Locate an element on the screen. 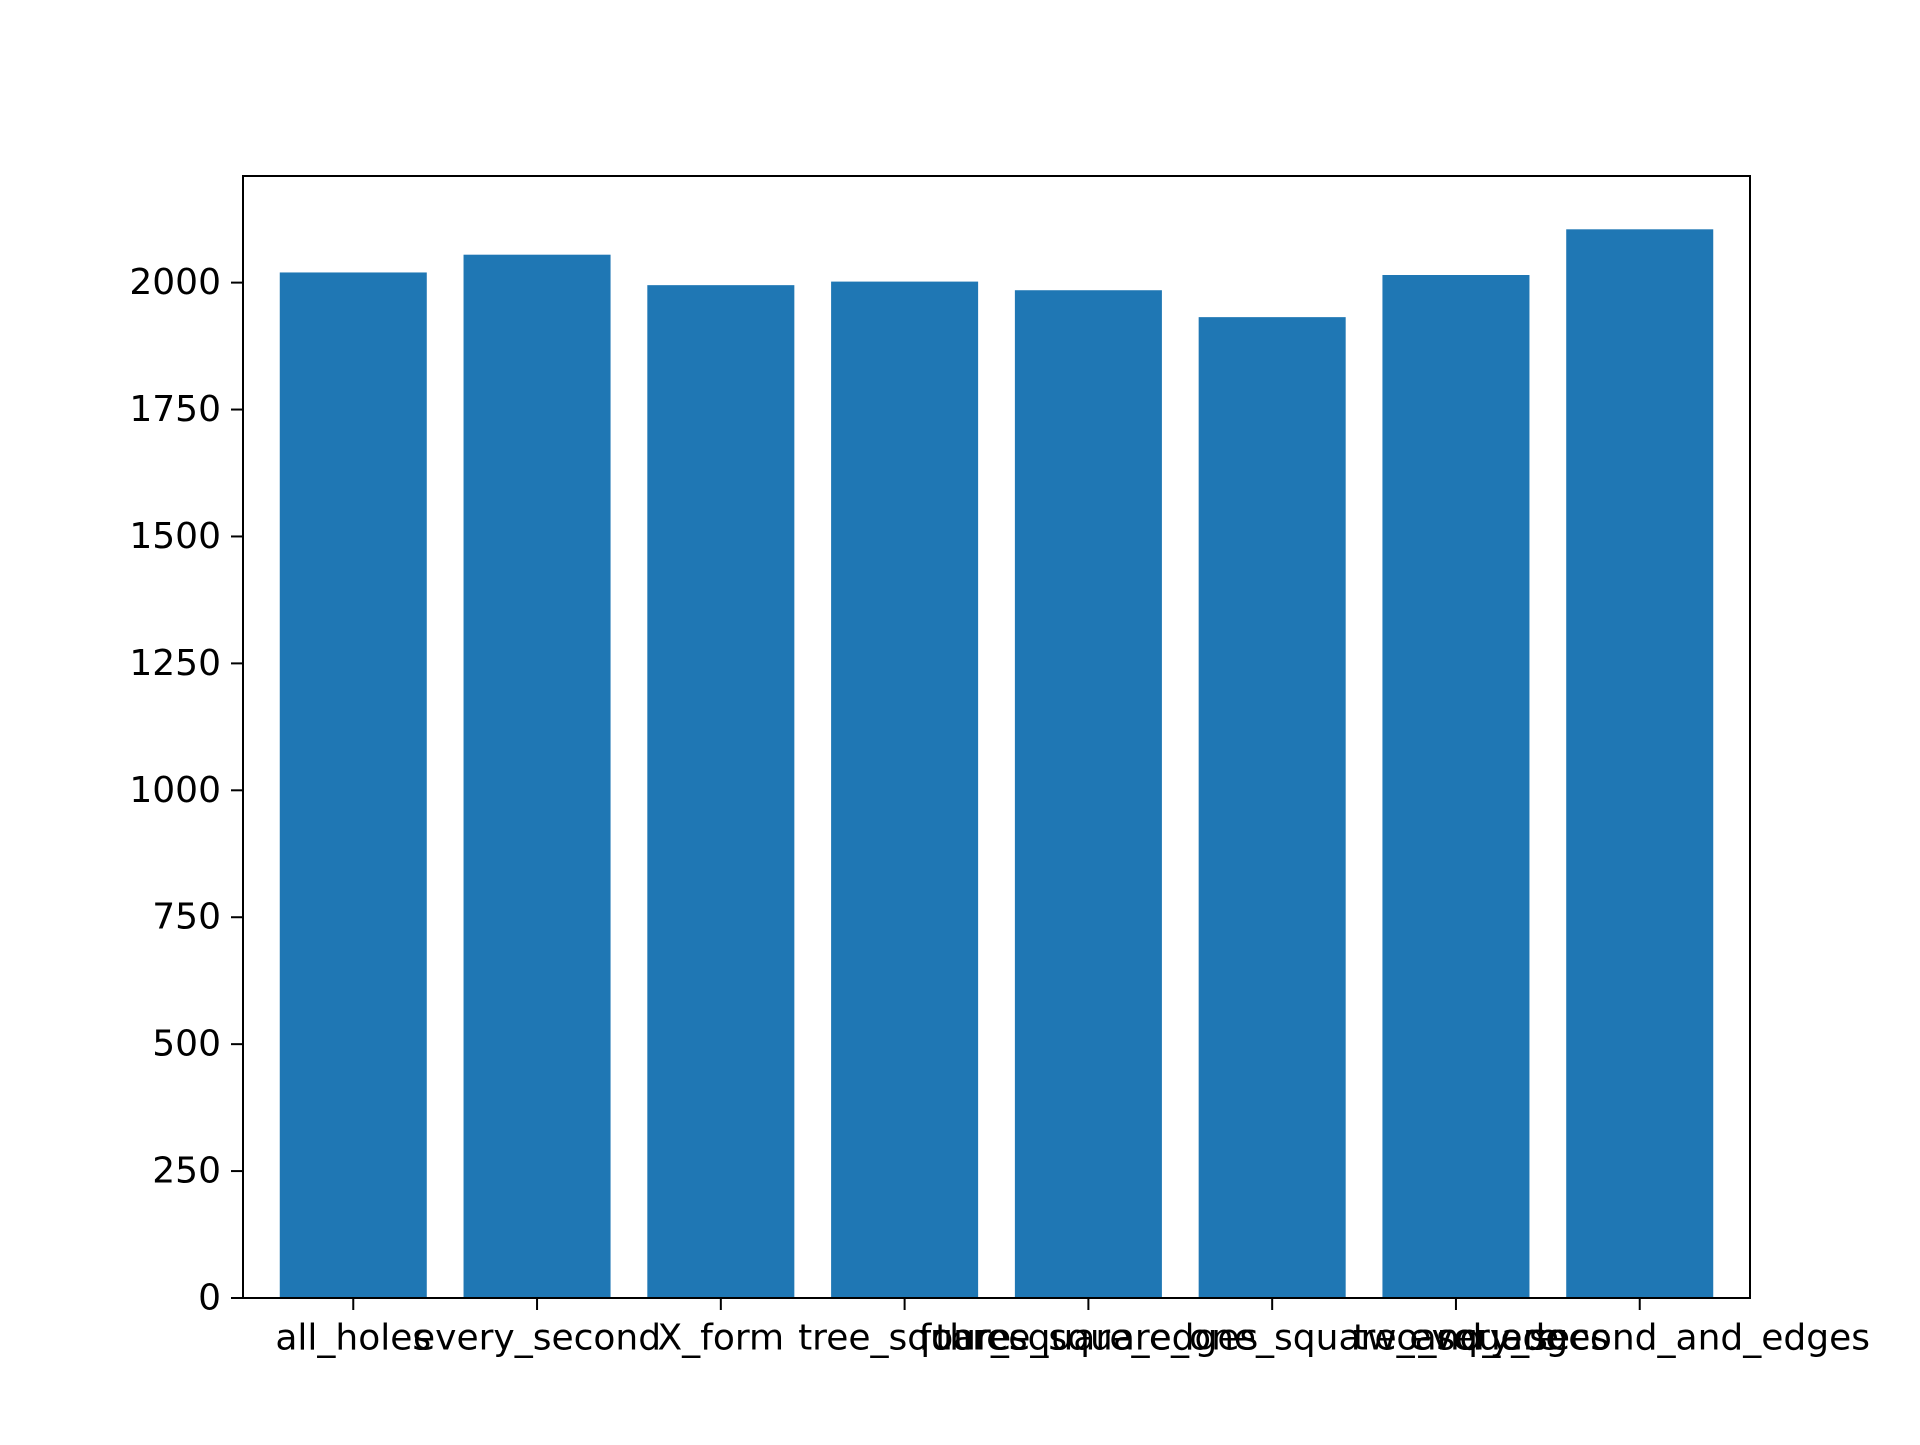 Image resolution: width=1920 pixels, height=1445 pixels. x-tick-label: every_second is located at coordinates (537, 1338).